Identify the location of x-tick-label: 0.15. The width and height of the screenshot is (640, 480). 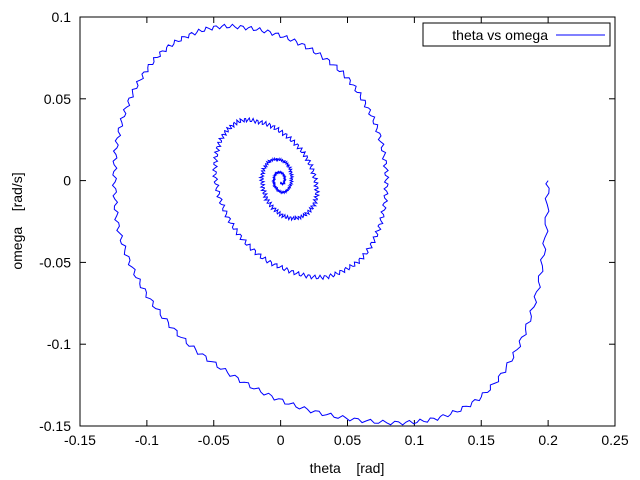
(481, 440).